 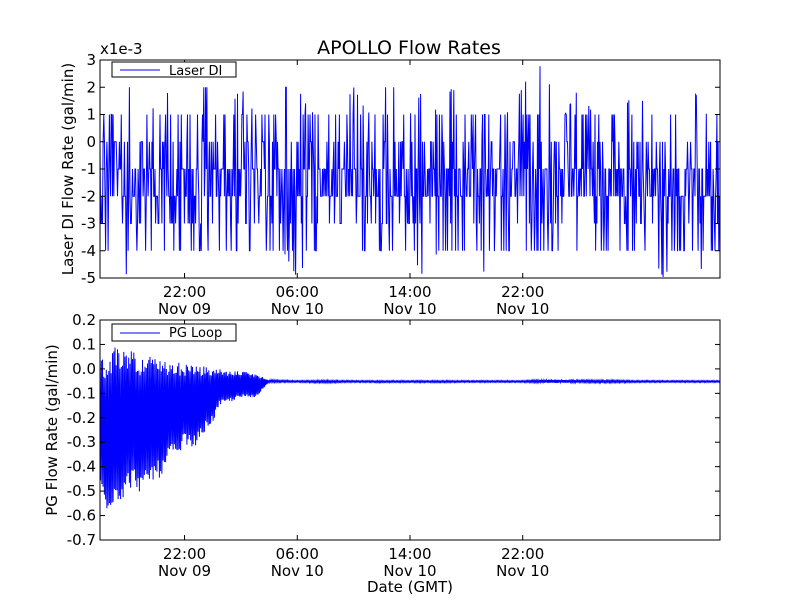 I want to click on y-tick-label: 0.1, so click(x=84, y=344).